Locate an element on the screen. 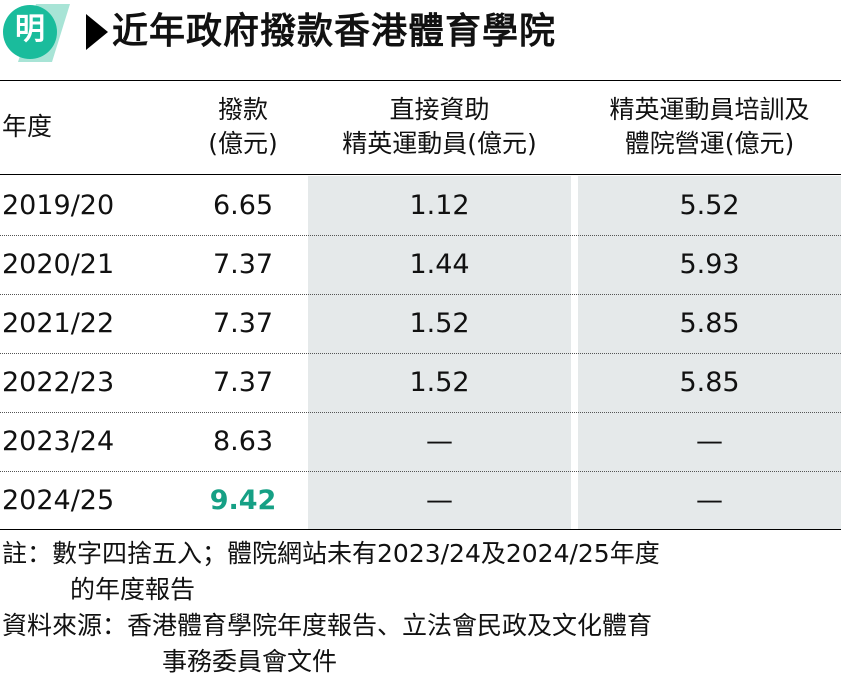 The width and height of the screenshot is (841, 685). table-row: 2019/20 6.65 1.12 5.52 is located at coordinates (420, 205).